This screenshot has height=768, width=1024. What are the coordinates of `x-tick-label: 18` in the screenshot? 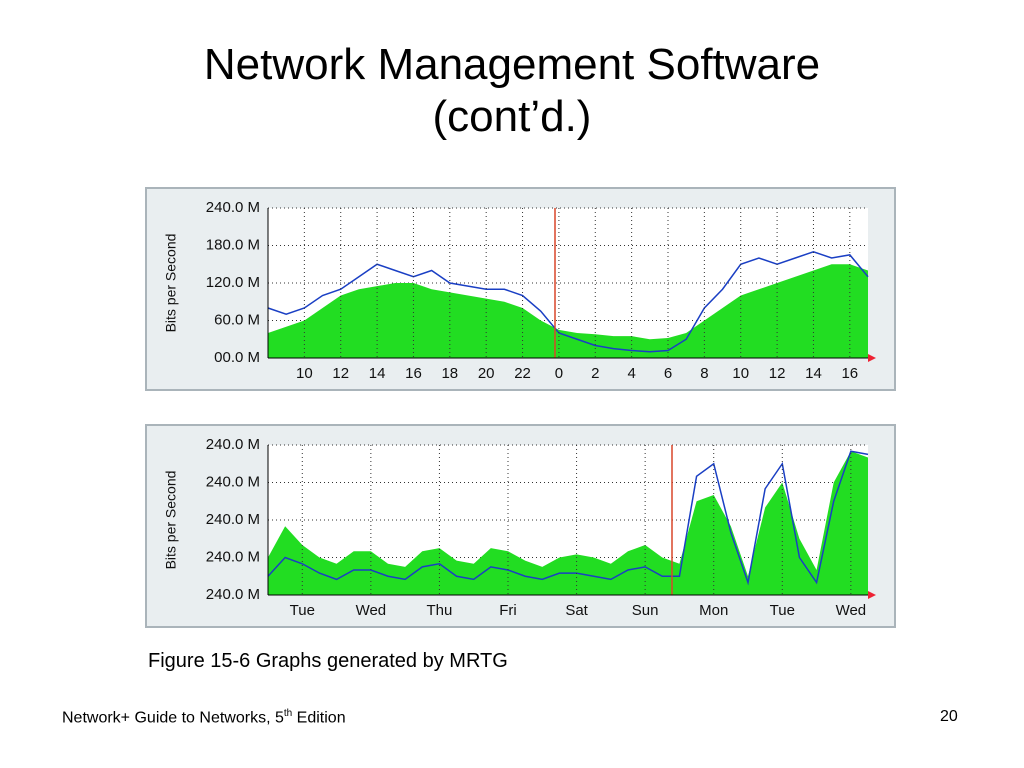 It's located at (449, 373).